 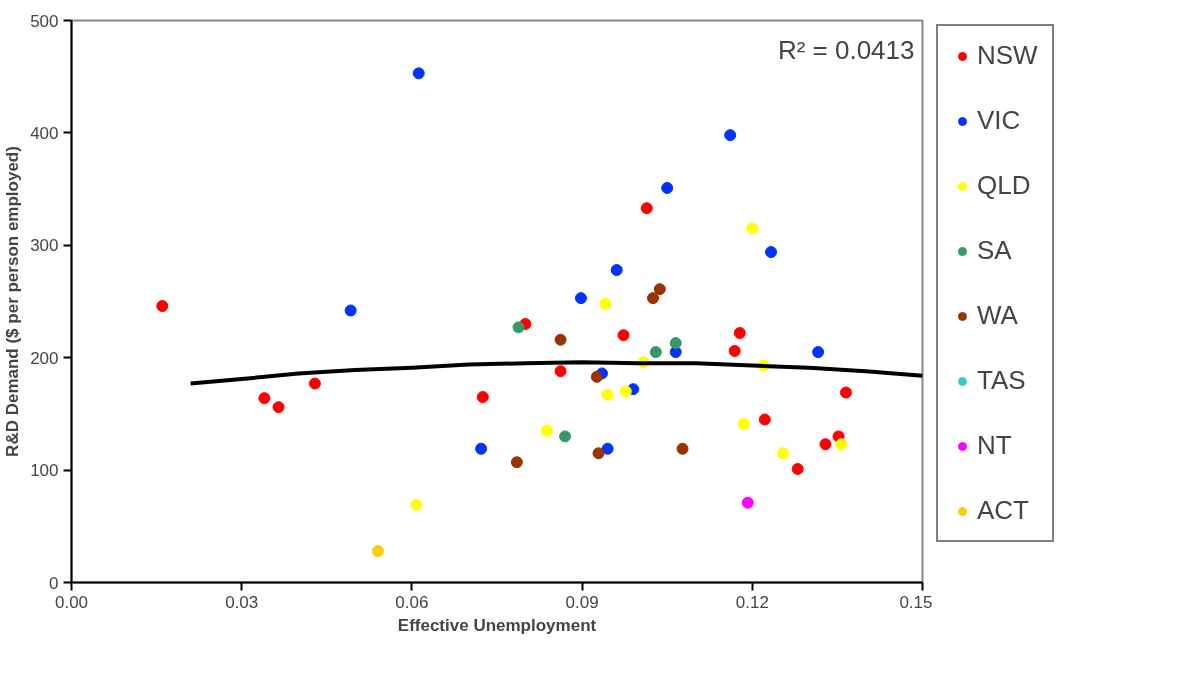 What do you see at coordinates (1007, 55) in the screenshot?
I see `legend-label: NSW` at bounding box center [1007, 55].